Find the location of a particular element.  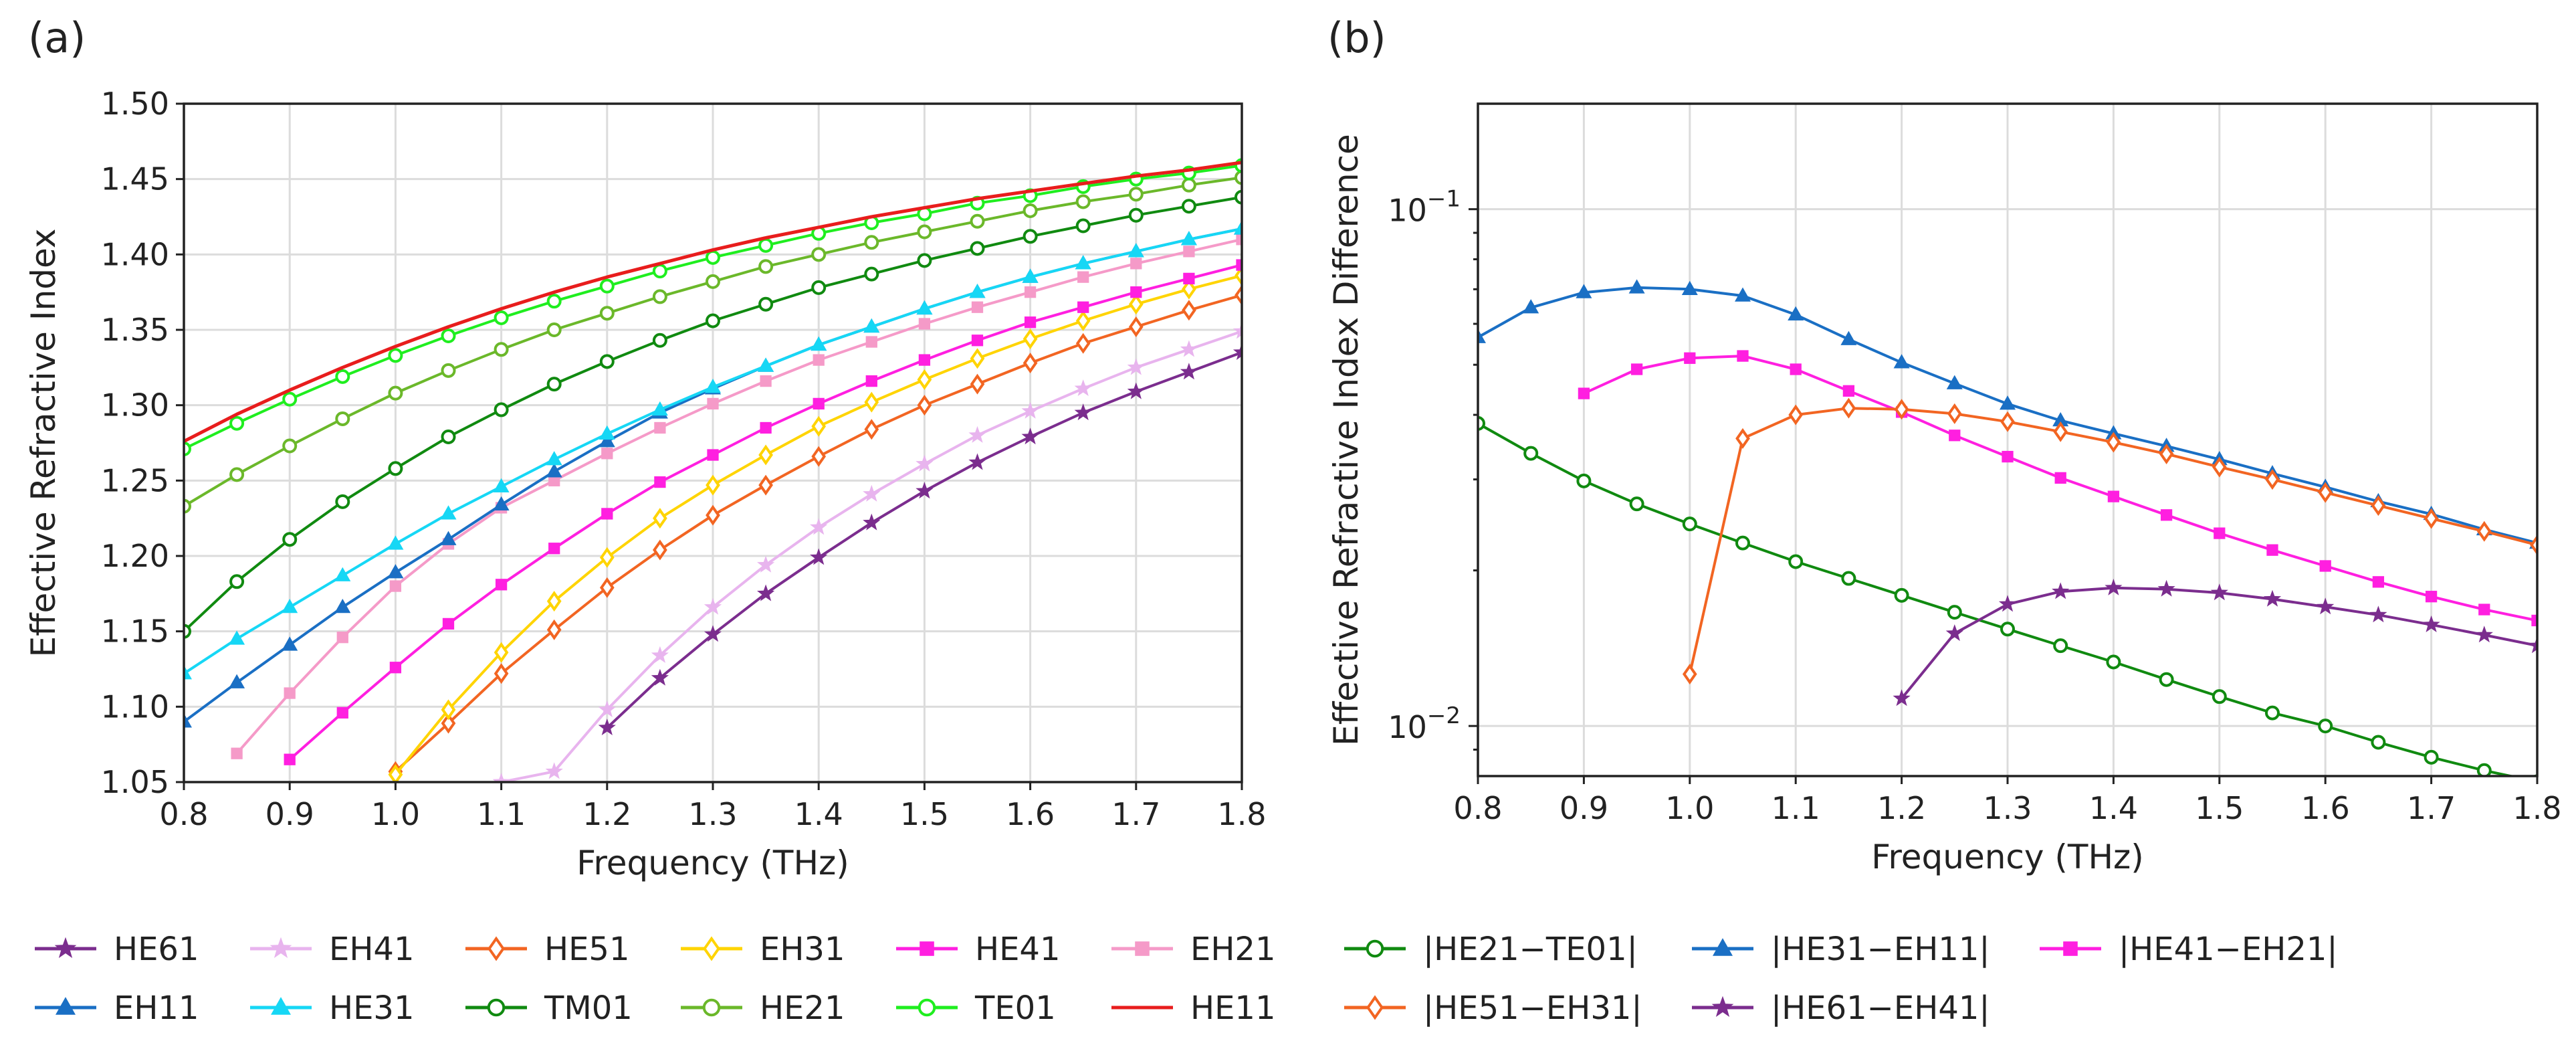

x-tick-label: 0.8 is located at coordinates (1477, 808).